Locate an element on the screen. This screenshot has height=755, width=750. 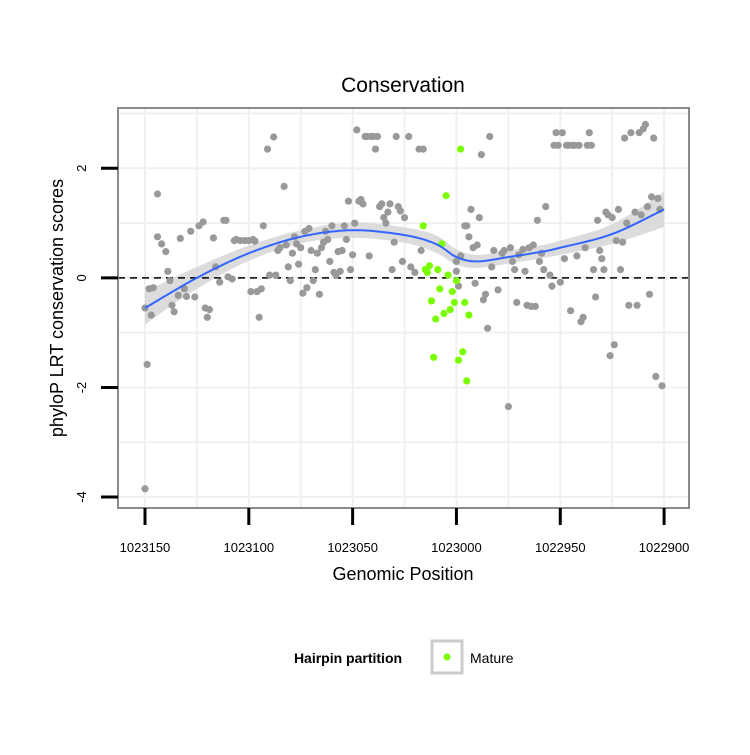
x-tick-label: 1023050 is located at coordinates (352, 547).